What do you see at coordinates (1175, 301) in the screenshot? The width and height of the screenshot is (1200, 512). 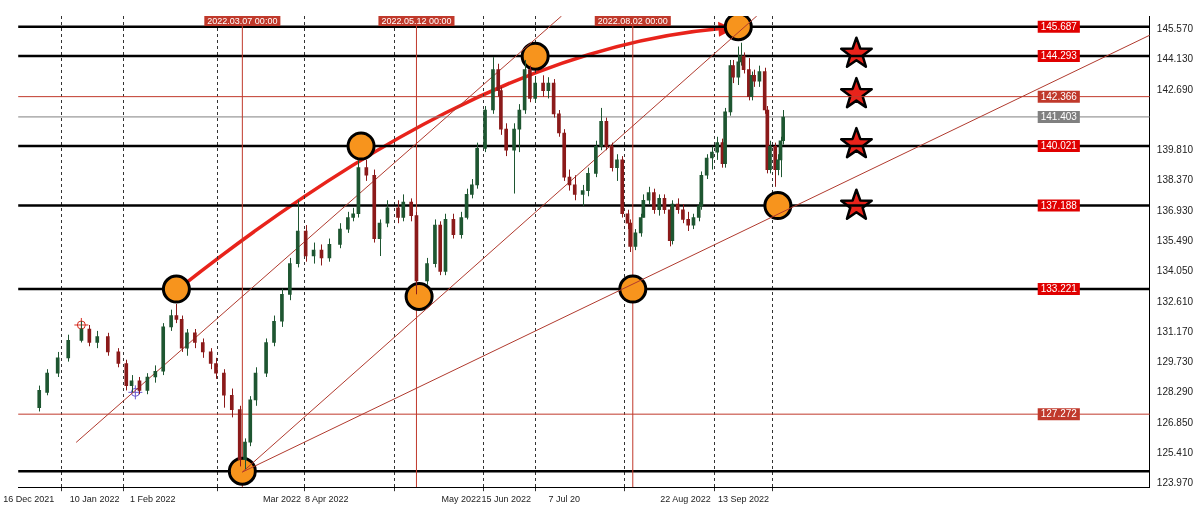 I see `y-tick-label: 132.610` at bounding box center [1175, 301].